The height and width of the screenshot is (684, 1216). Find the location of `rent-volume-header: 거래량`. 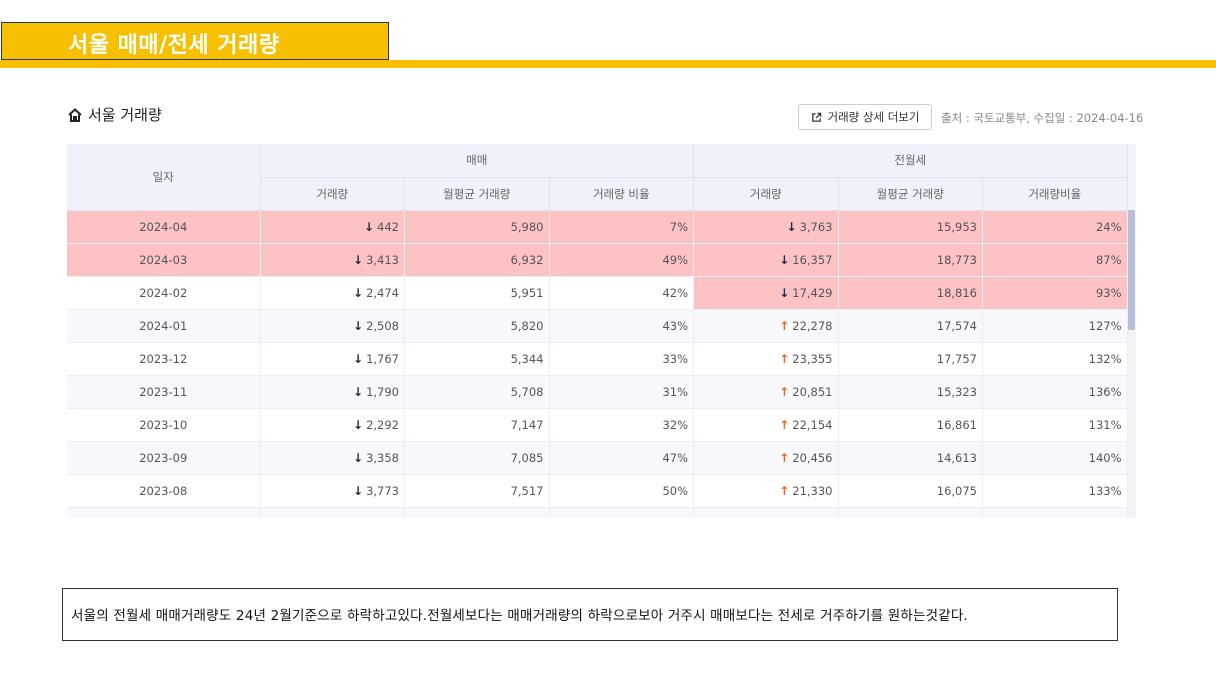

rent-volume-header: 거래량 is located at coordinates (766, 194).